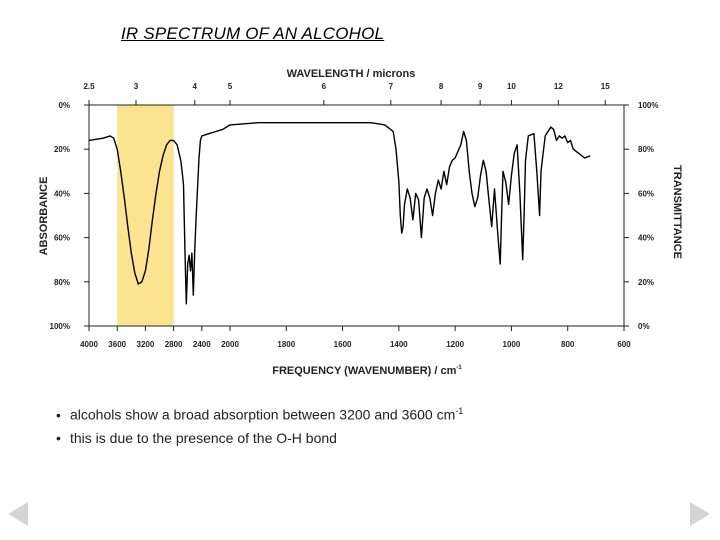  I want to click on x-tick-label: 1800, so click(286, 344).